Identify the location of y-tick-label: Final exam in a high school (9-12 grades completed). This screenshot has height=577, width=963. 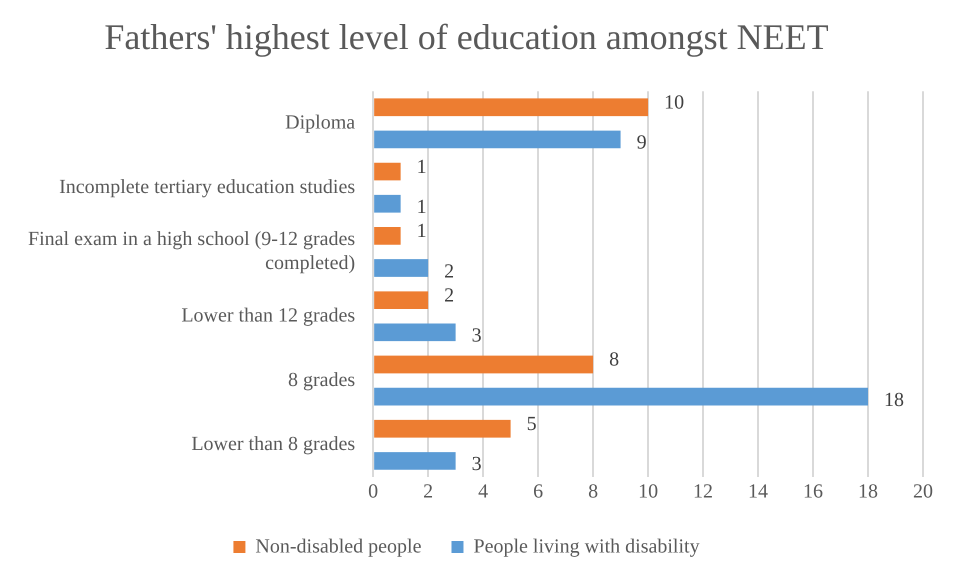
(192, 251).